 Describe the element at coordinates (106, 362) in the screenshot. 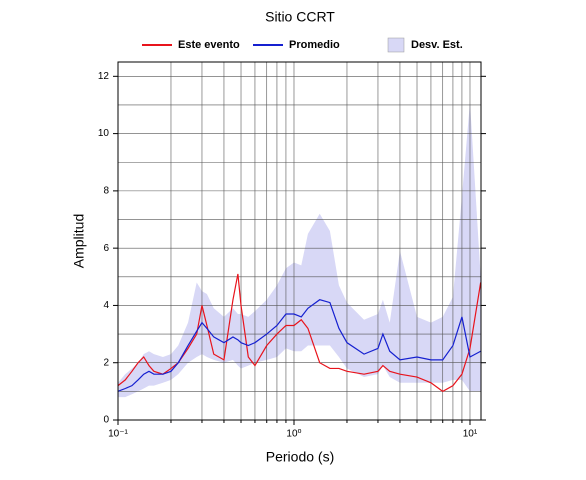

I see `y-tick-label: 2` at that location.